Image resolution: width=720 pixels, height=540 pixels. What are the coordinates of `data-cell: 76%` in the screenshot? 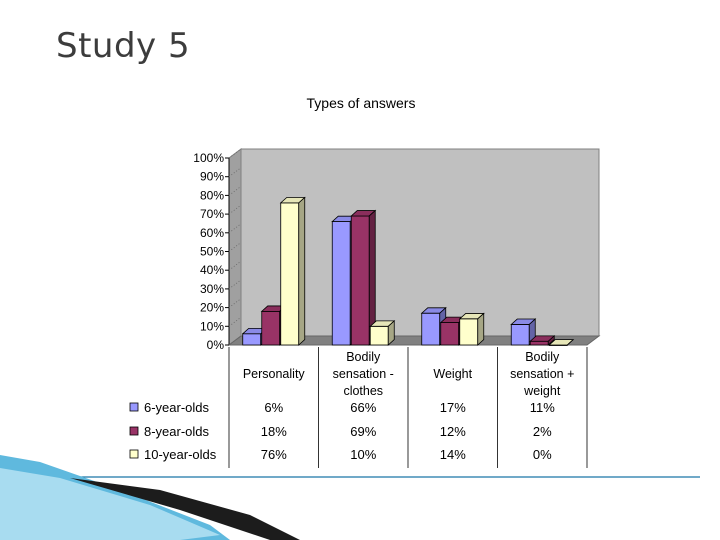 It's located at (274, 454).